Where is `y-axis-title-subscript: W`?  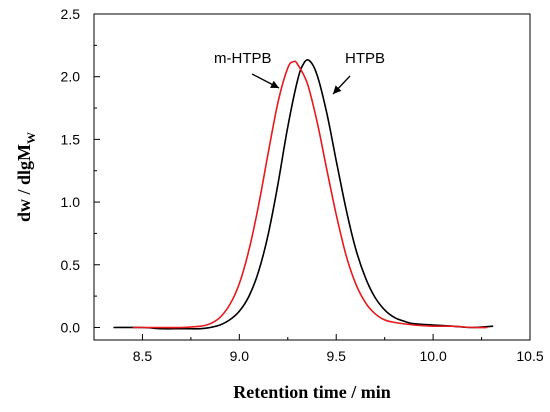 y-axis-title-subscript: W is located at coordinates (31, 138).